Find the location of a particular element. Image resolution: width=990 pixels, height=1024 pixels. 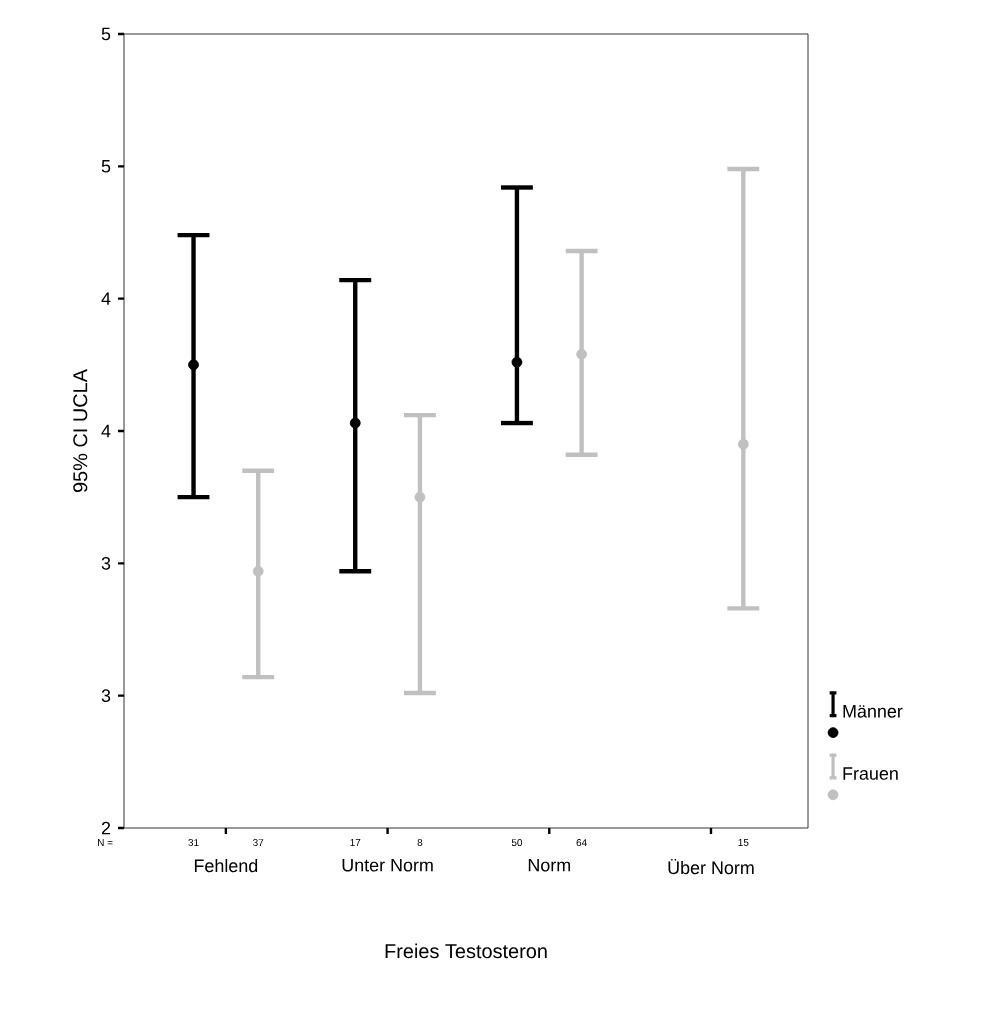

y-axis-title: 95% CI UCLA is located at coordinates (80, 431).